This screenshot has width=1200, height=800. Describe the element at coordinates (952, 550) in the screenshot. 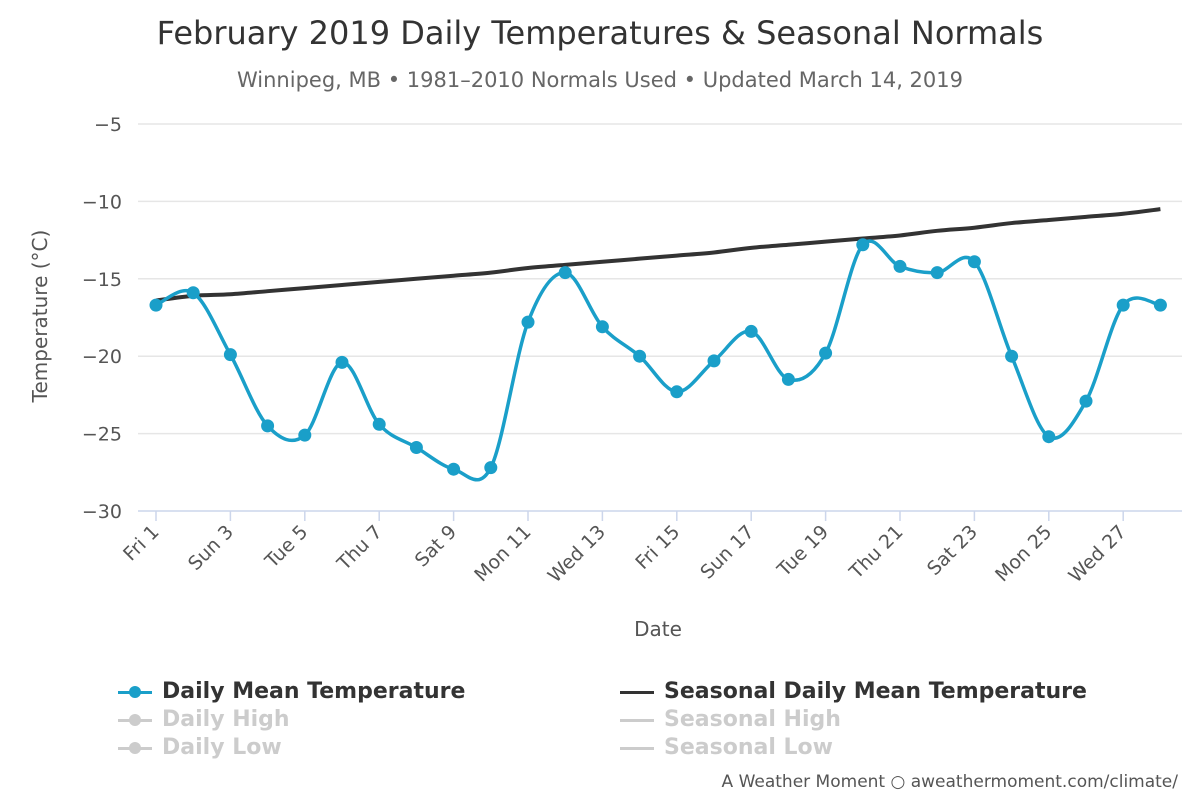

I see `x-tick-label: Sat 23` at that location.